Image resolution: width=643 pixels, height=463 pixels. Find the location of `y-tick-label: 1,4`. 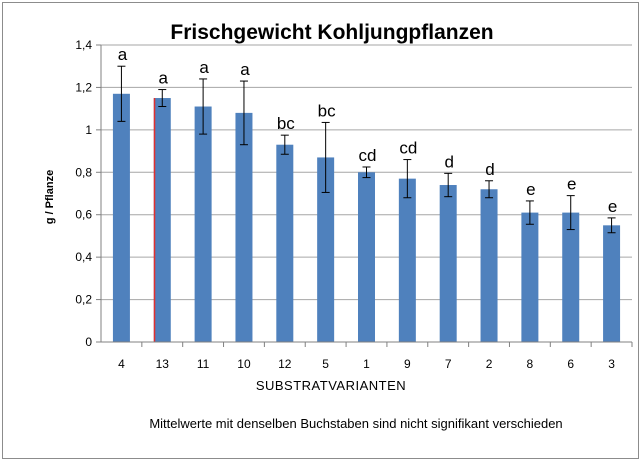

y-tick-label: 1,4 is located at coordinates (83, 45).